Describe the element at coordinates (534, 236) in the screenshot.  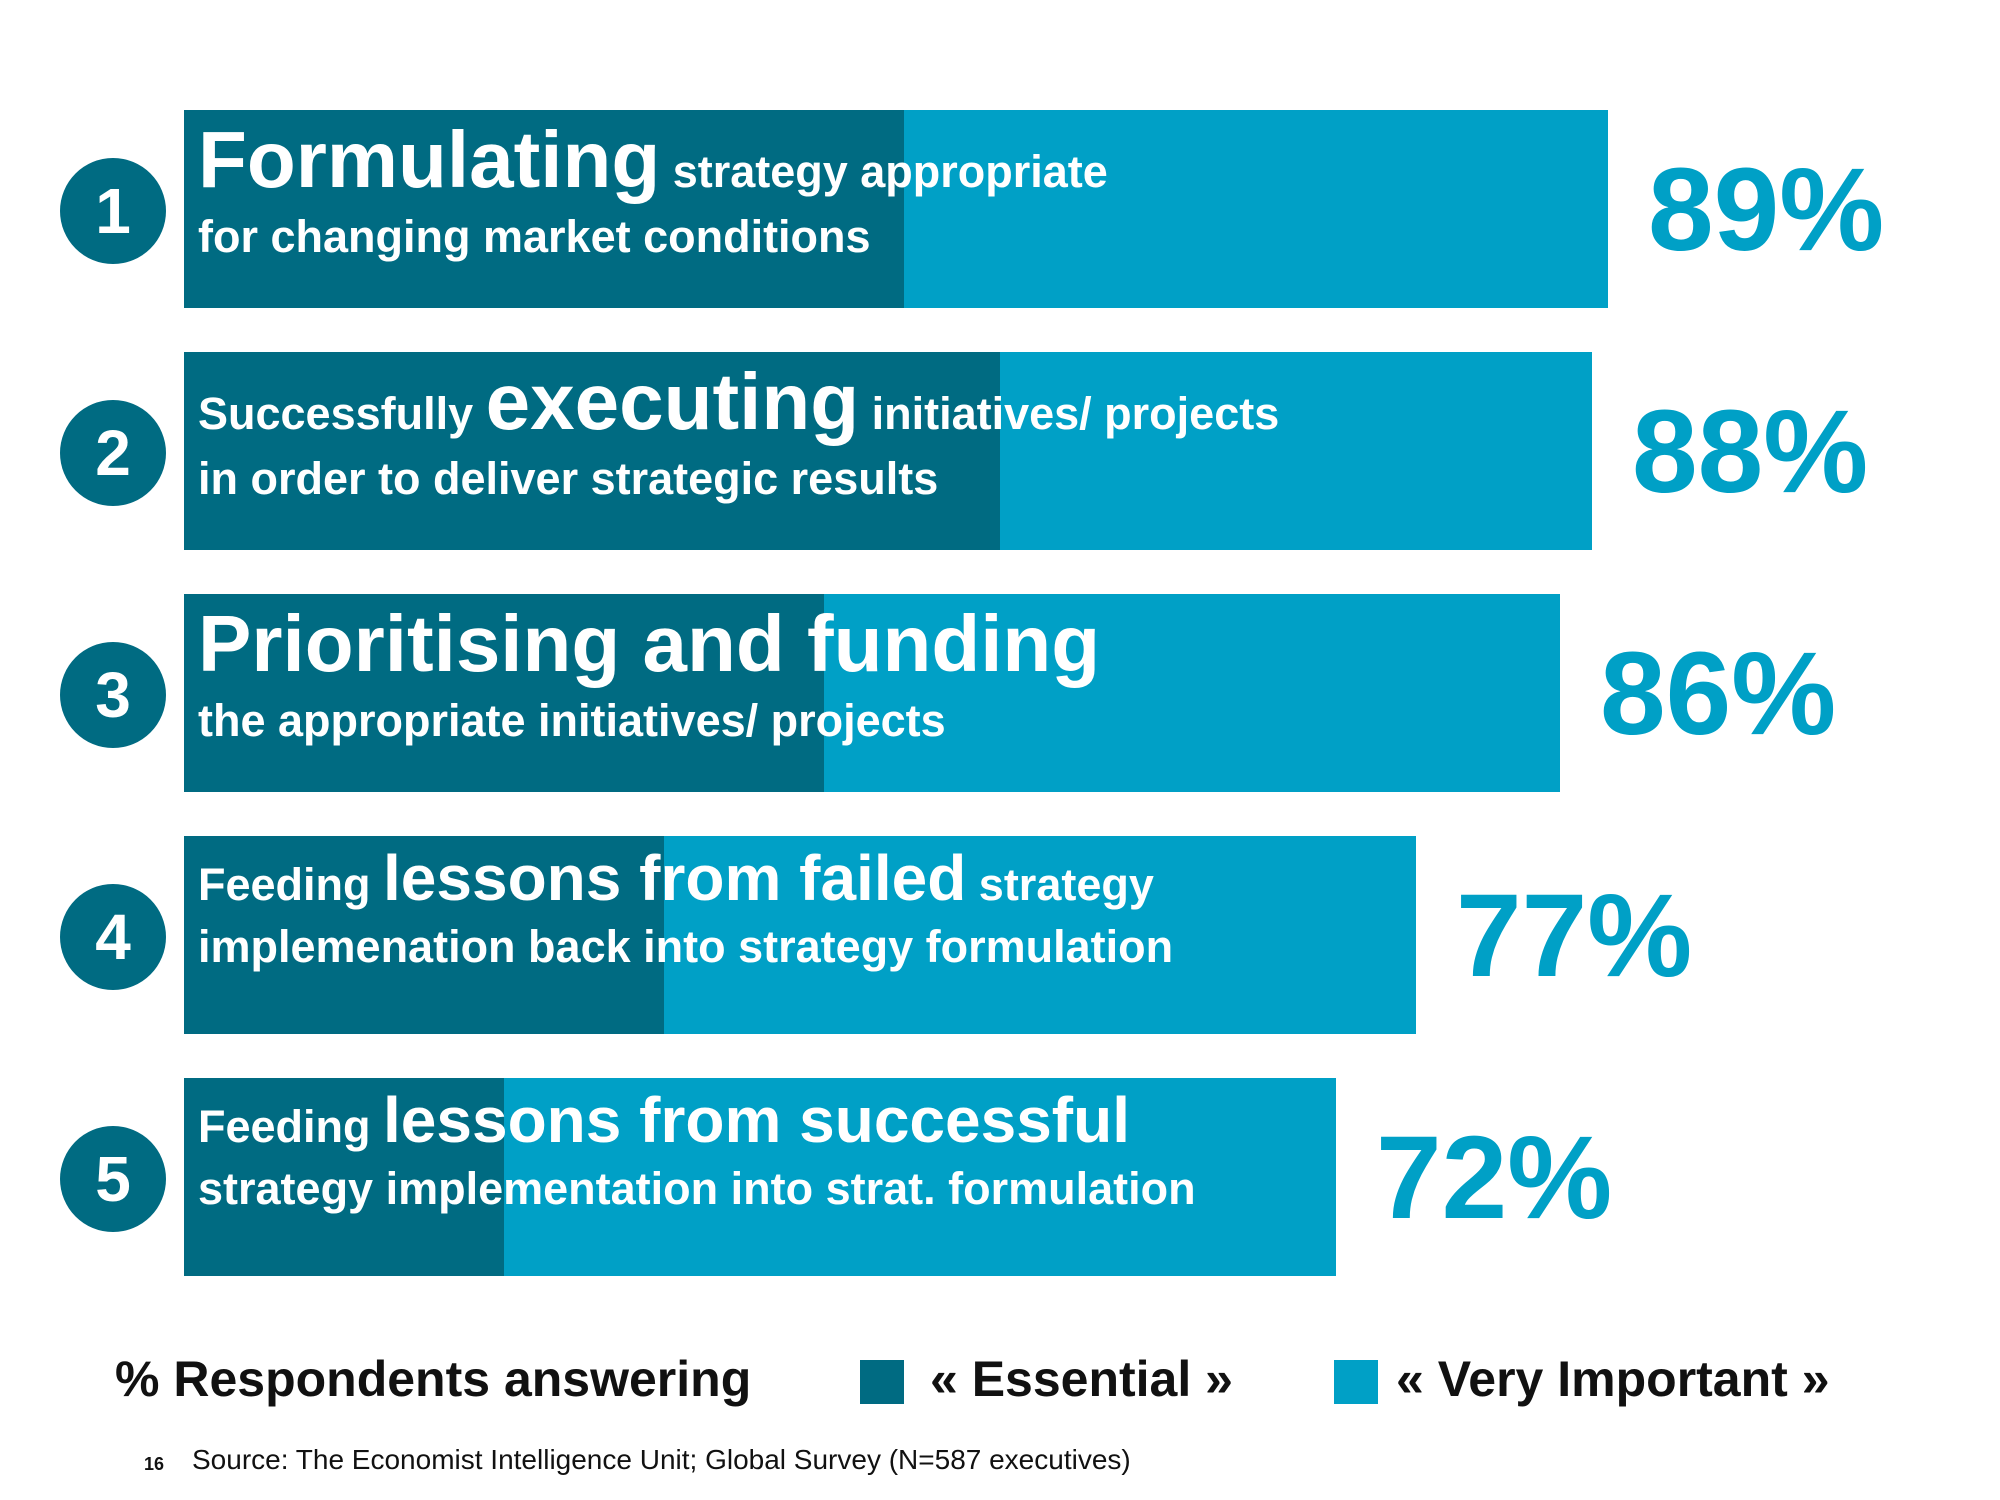
I see `bar-label-segment: for changing market conditions` at that location.